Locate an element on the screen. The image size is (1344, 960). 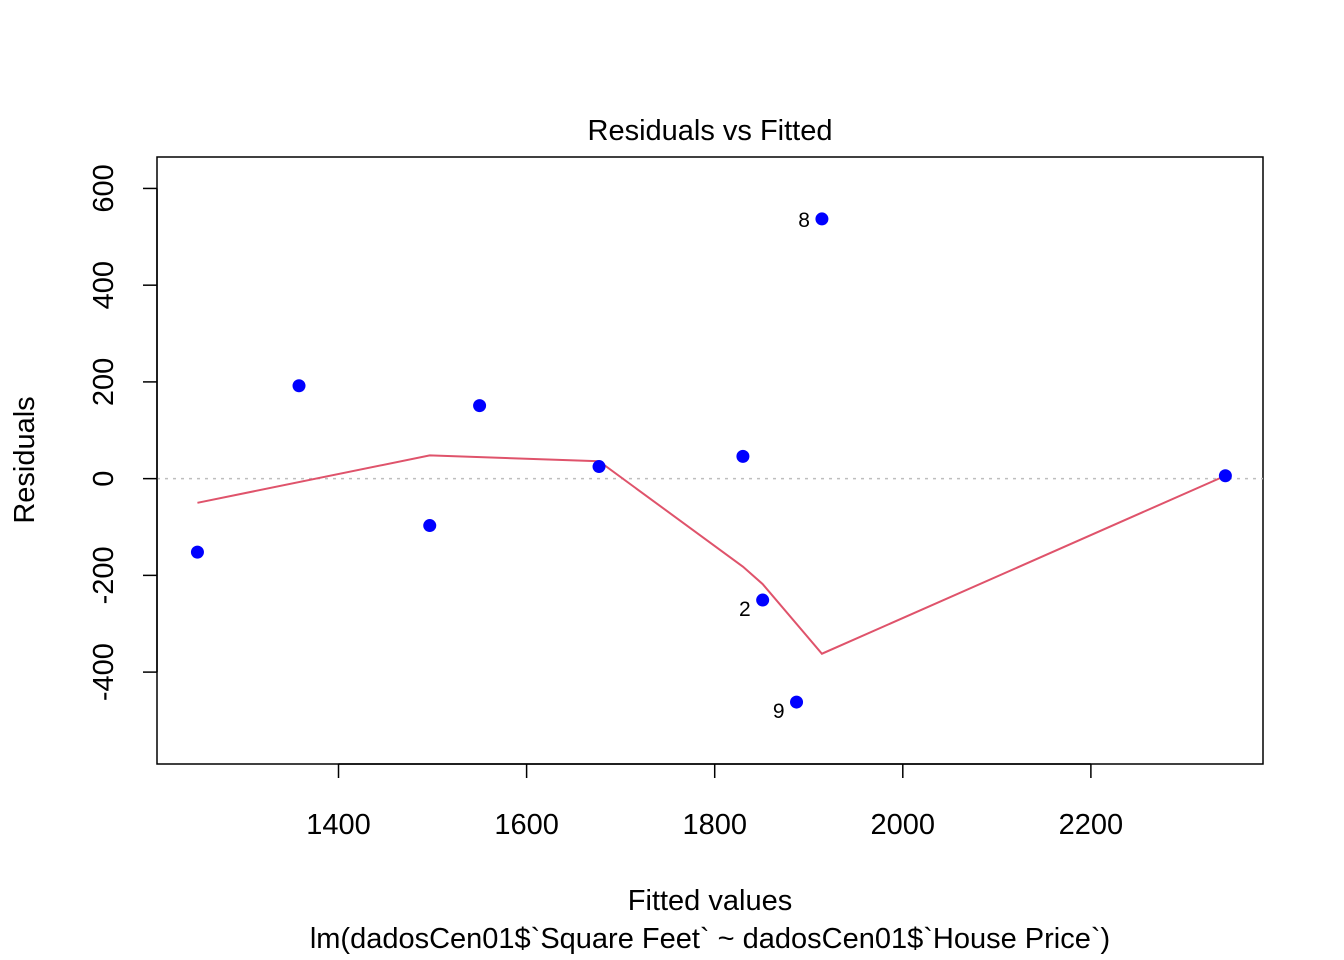
x-tick-label: 2200 is located at coordinates (1091, 825).